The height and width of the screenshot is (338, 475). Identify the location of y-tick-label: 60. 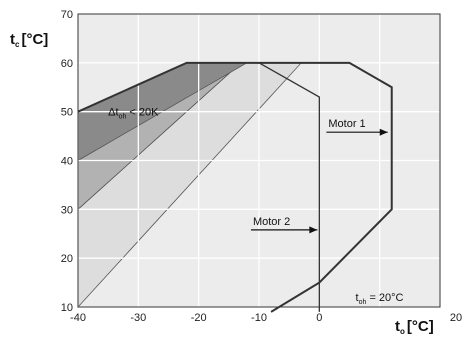
(67, 64).